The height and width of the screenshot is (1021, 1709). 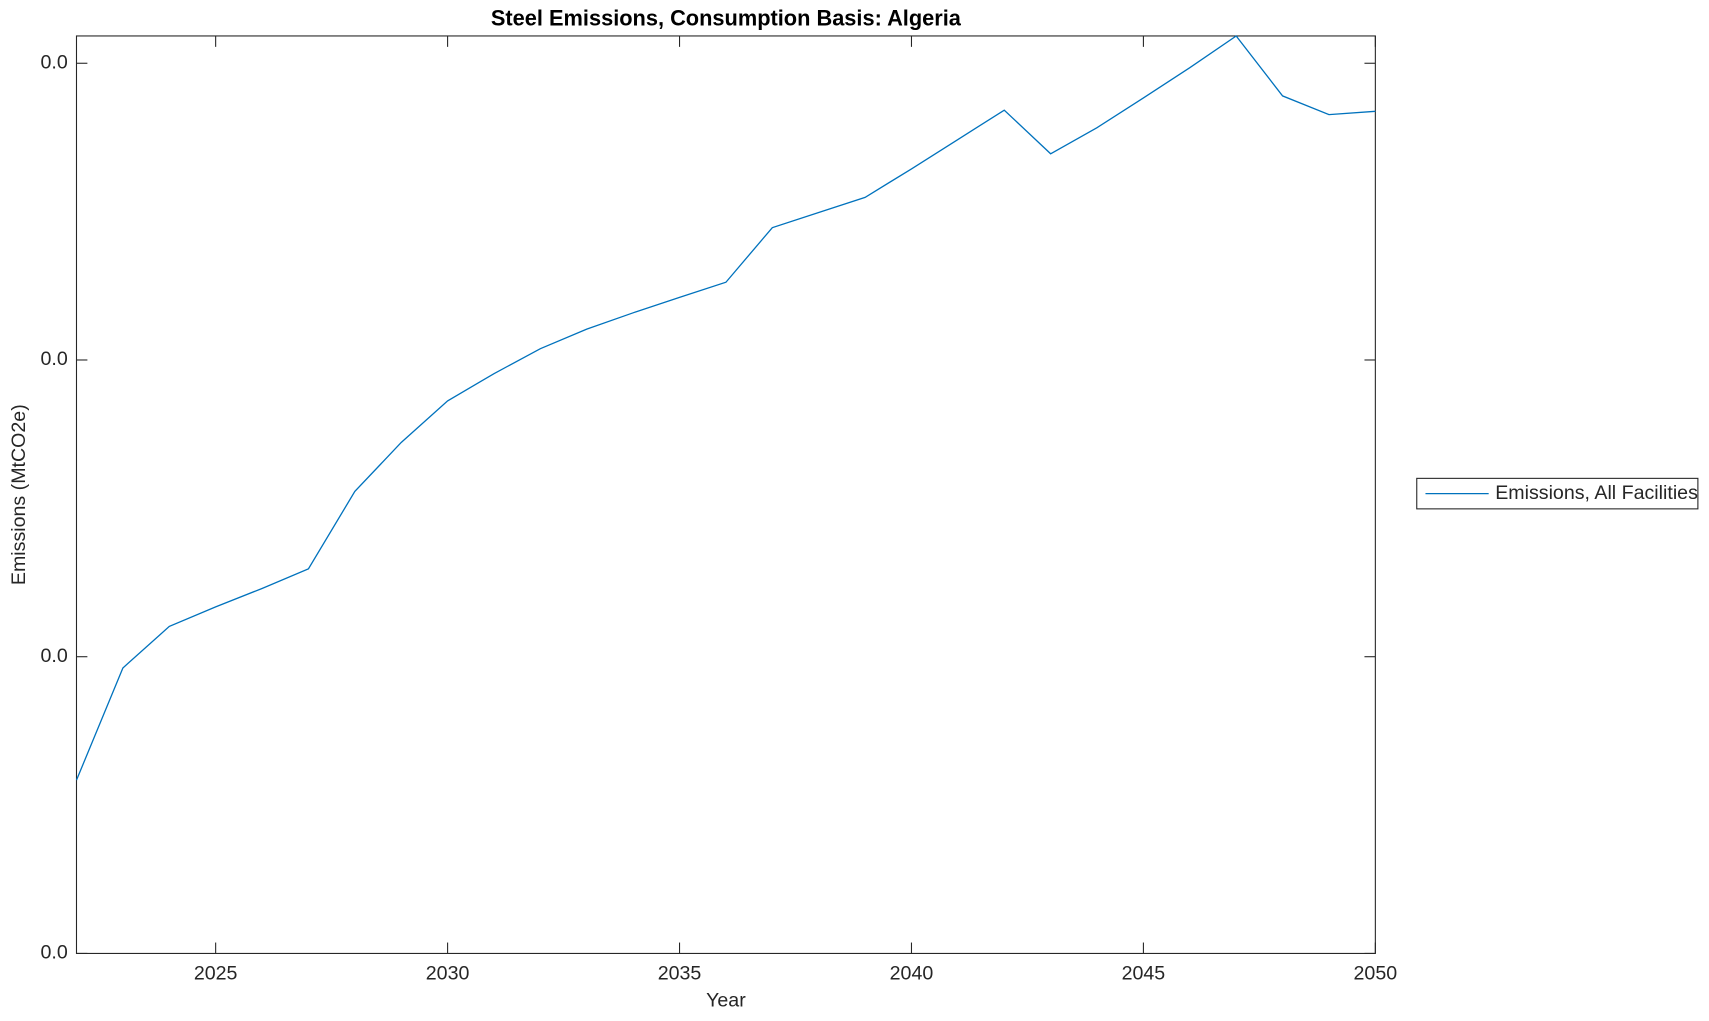 I want to click on x-tick-label: 2035, so click(x=680, y=973).